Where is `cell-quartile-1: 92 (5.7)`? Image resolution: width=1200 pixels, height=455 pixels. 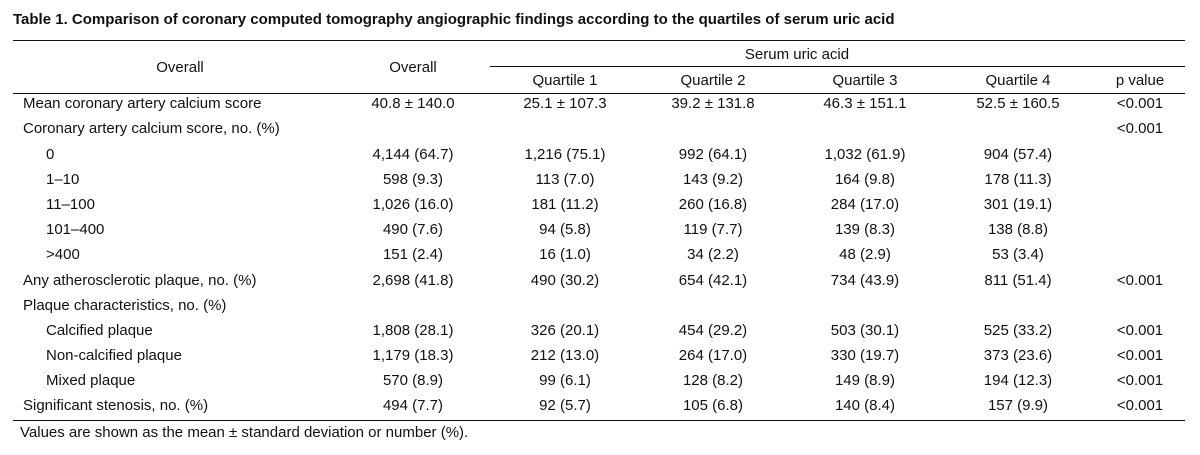 cell-quartile-1: 92 (5.7) is located at coordinates (565, 405).